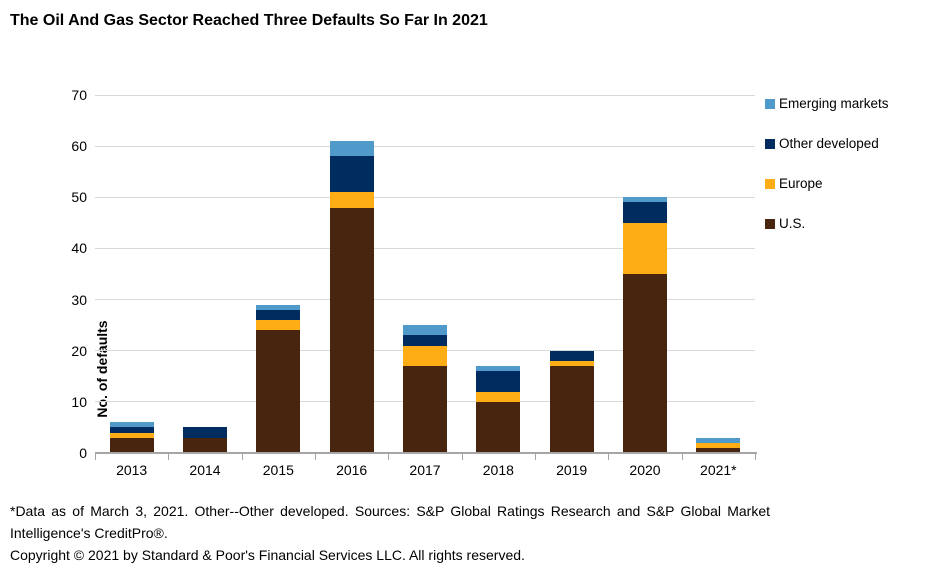  What do you see at coordinates (79, 248) in the screenshot?
I see `y-tick-label: 40` at bounding box center [79, 248].